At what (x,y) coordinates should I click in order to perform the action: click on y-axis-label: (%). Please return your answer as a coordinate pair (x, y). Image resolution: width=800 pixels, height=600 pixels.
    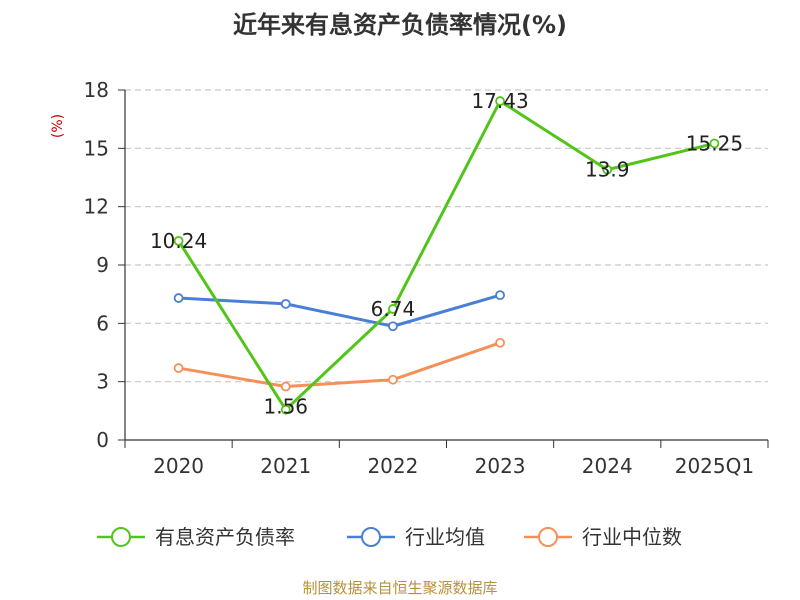
    Looking at the image, I should click on (58, 126).